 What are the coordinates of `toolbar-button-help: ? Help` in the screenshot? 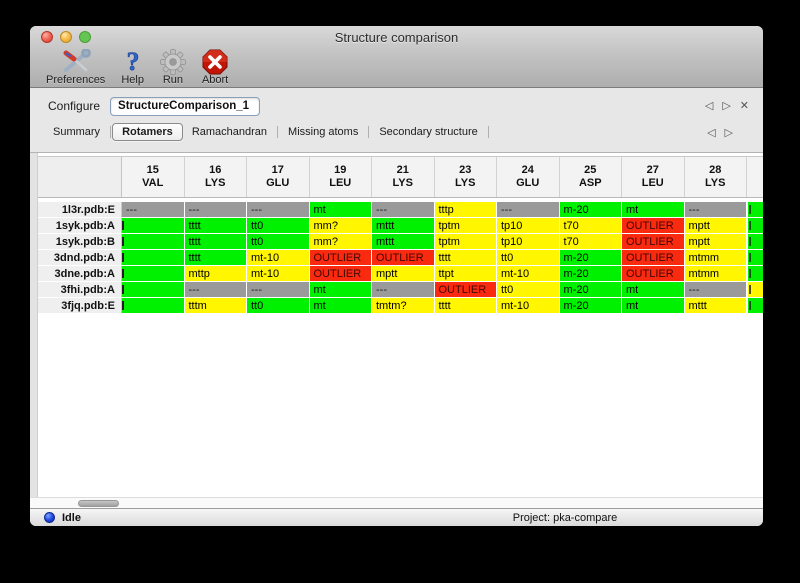 It's located at (132, 67).